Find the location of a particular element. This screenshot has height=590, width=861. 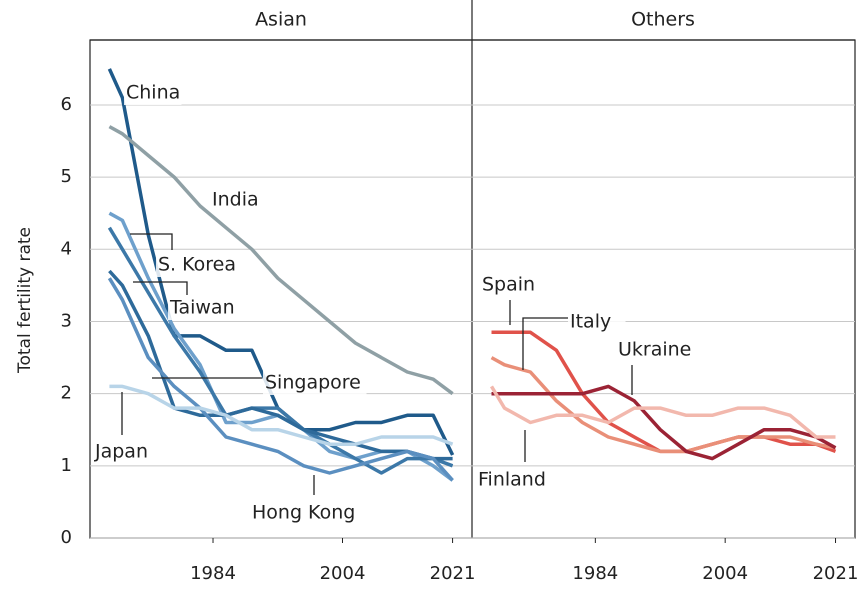

series-label: Taiwan is located at coordinates (202, 308).